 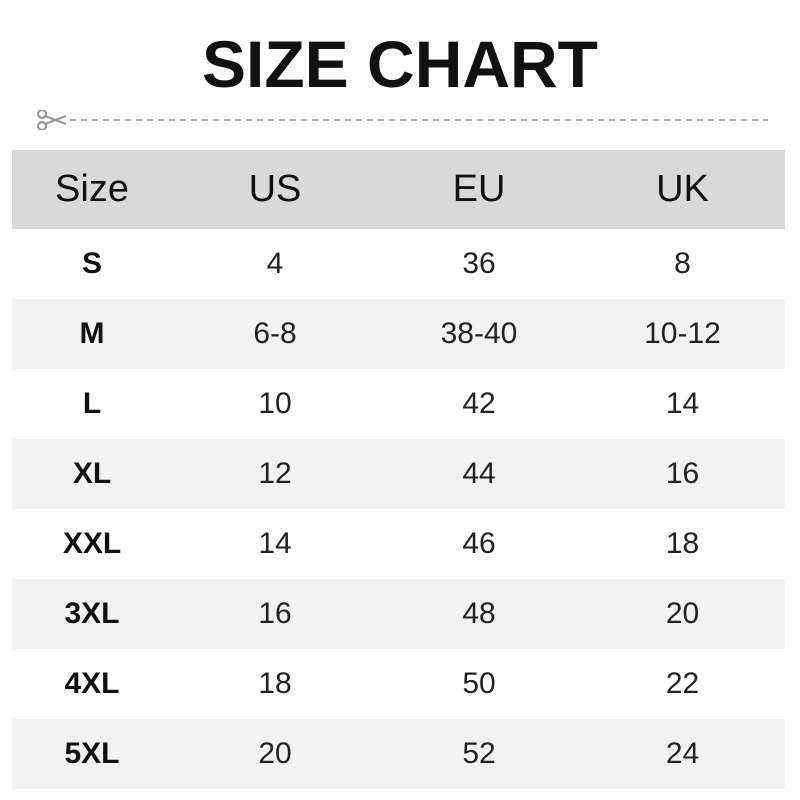 What do you see at coordinates (398, 189) in the screenshot?
I see `table-header-row: Size US EU UK` at bounding box center [398, 189].